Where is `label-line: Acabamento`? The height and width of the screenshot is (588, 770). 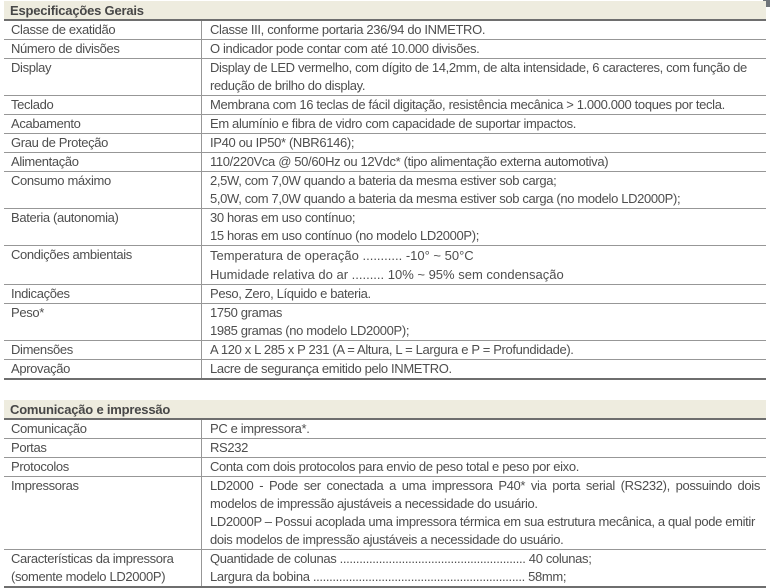 label-line: Acabamento is located at coordinates (46, 123).